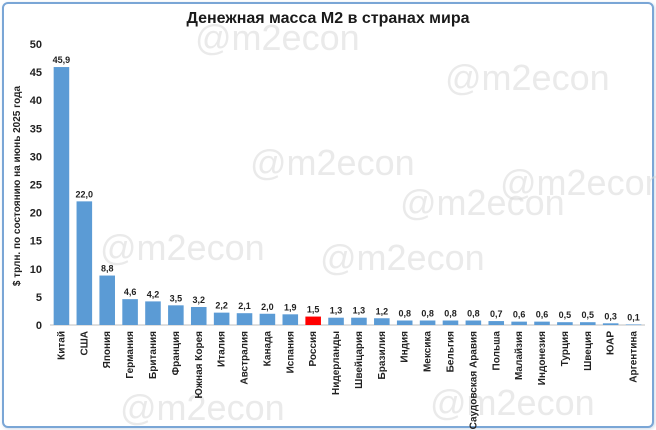 This screenshot has width=656, height=430. Describe the element at coordinates (290, 352) in the screenshot. I see `x-tick-label: Испания` at that location.